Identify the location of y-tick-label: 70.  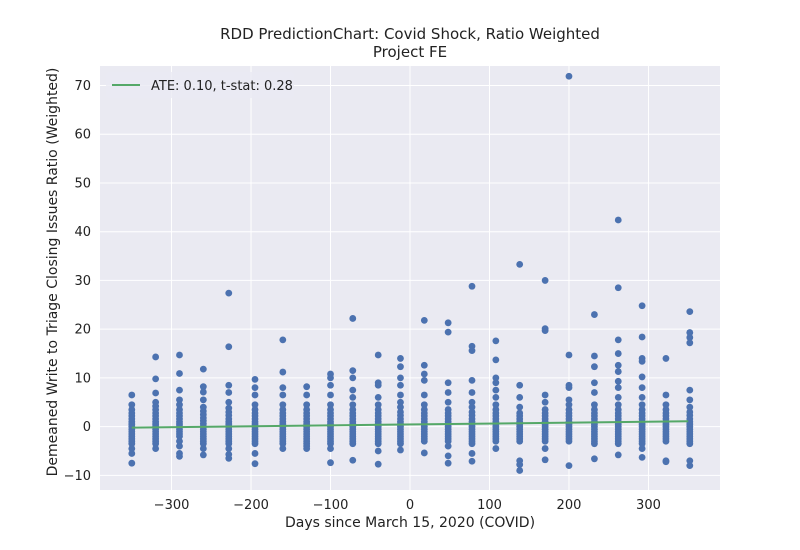
(82, 86).